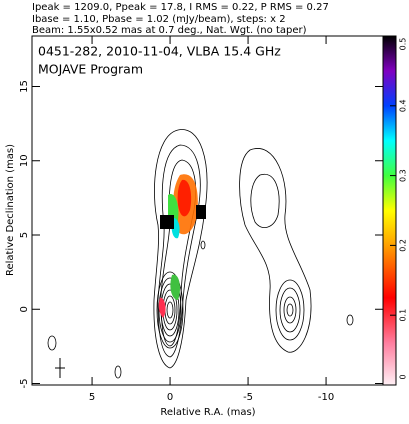  Describe the element at coordinates (170, 397) in the screenshot. I see `x-tick-label: 0` at that location.